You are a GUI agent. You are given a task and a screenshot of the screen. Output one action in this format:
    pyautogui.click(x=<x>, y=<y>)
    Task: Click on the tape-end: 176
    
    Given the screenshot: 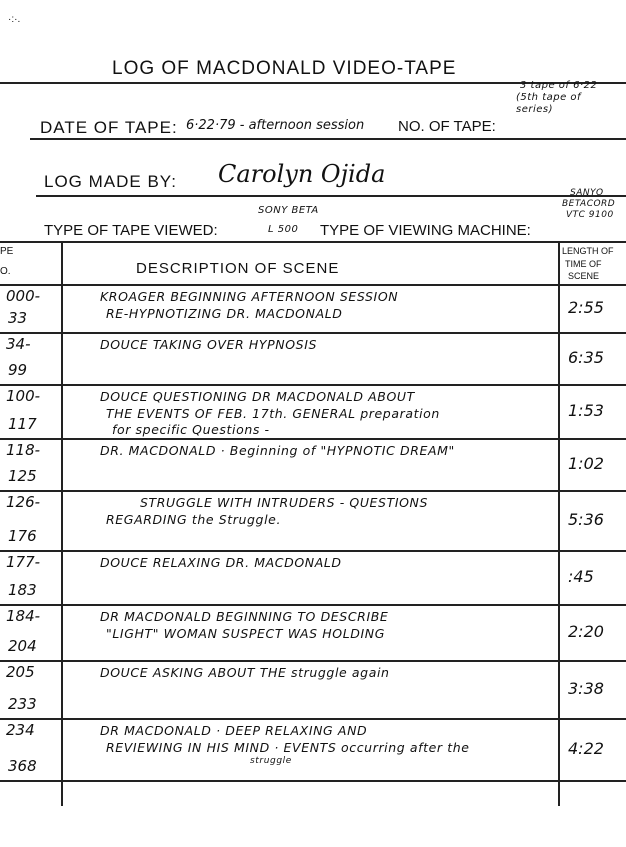 What is the action you would take?
    pyautogui.click(x=22, y=536)
    